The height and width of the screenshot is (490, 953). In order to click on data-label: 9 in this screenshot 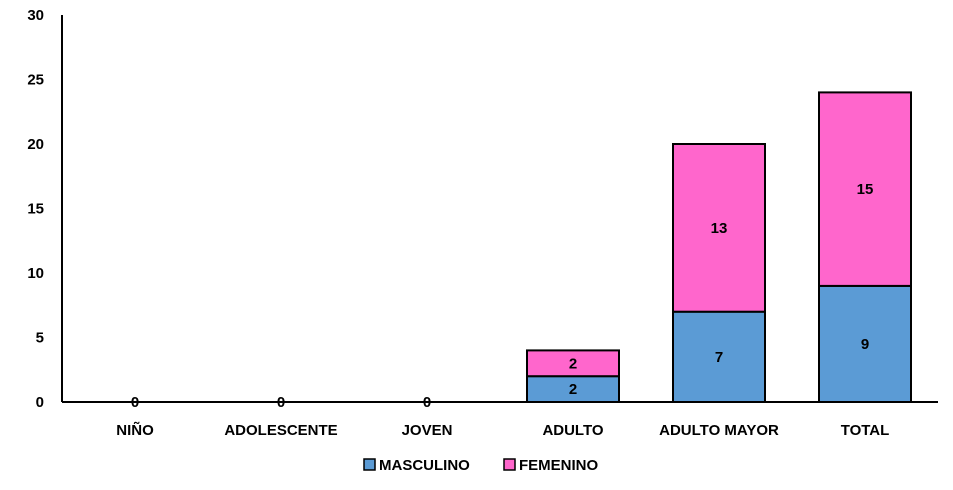, I will do `click(865, 344)`.